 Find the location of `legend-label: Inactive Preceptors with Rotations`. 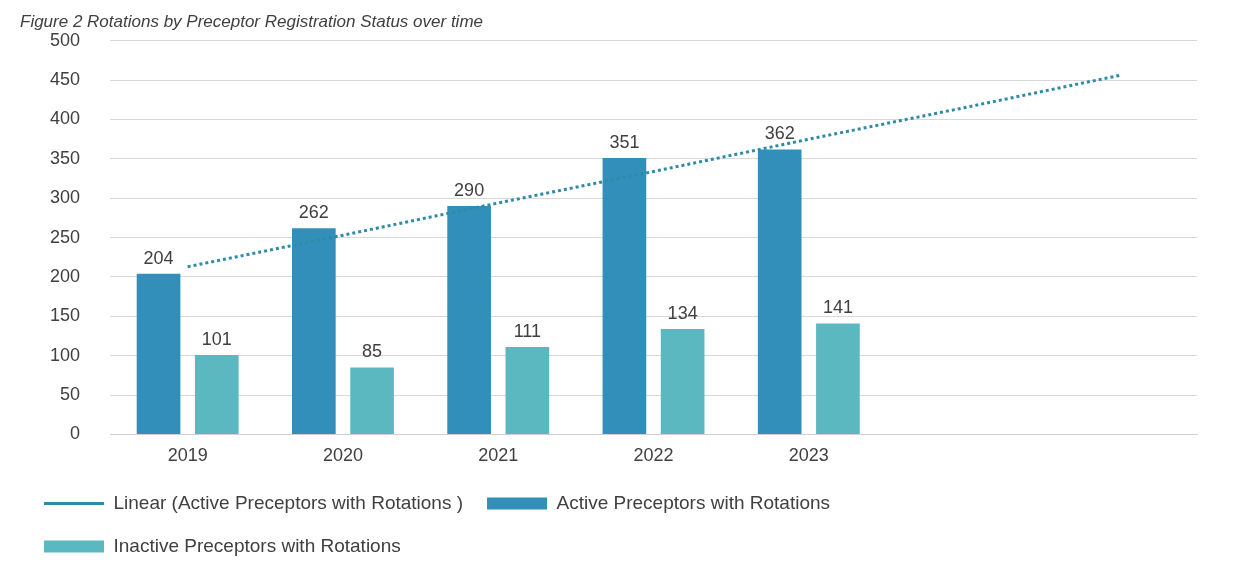

legend-label: Inactive Preceptors with Rotations is located at coordinates (257, 545).